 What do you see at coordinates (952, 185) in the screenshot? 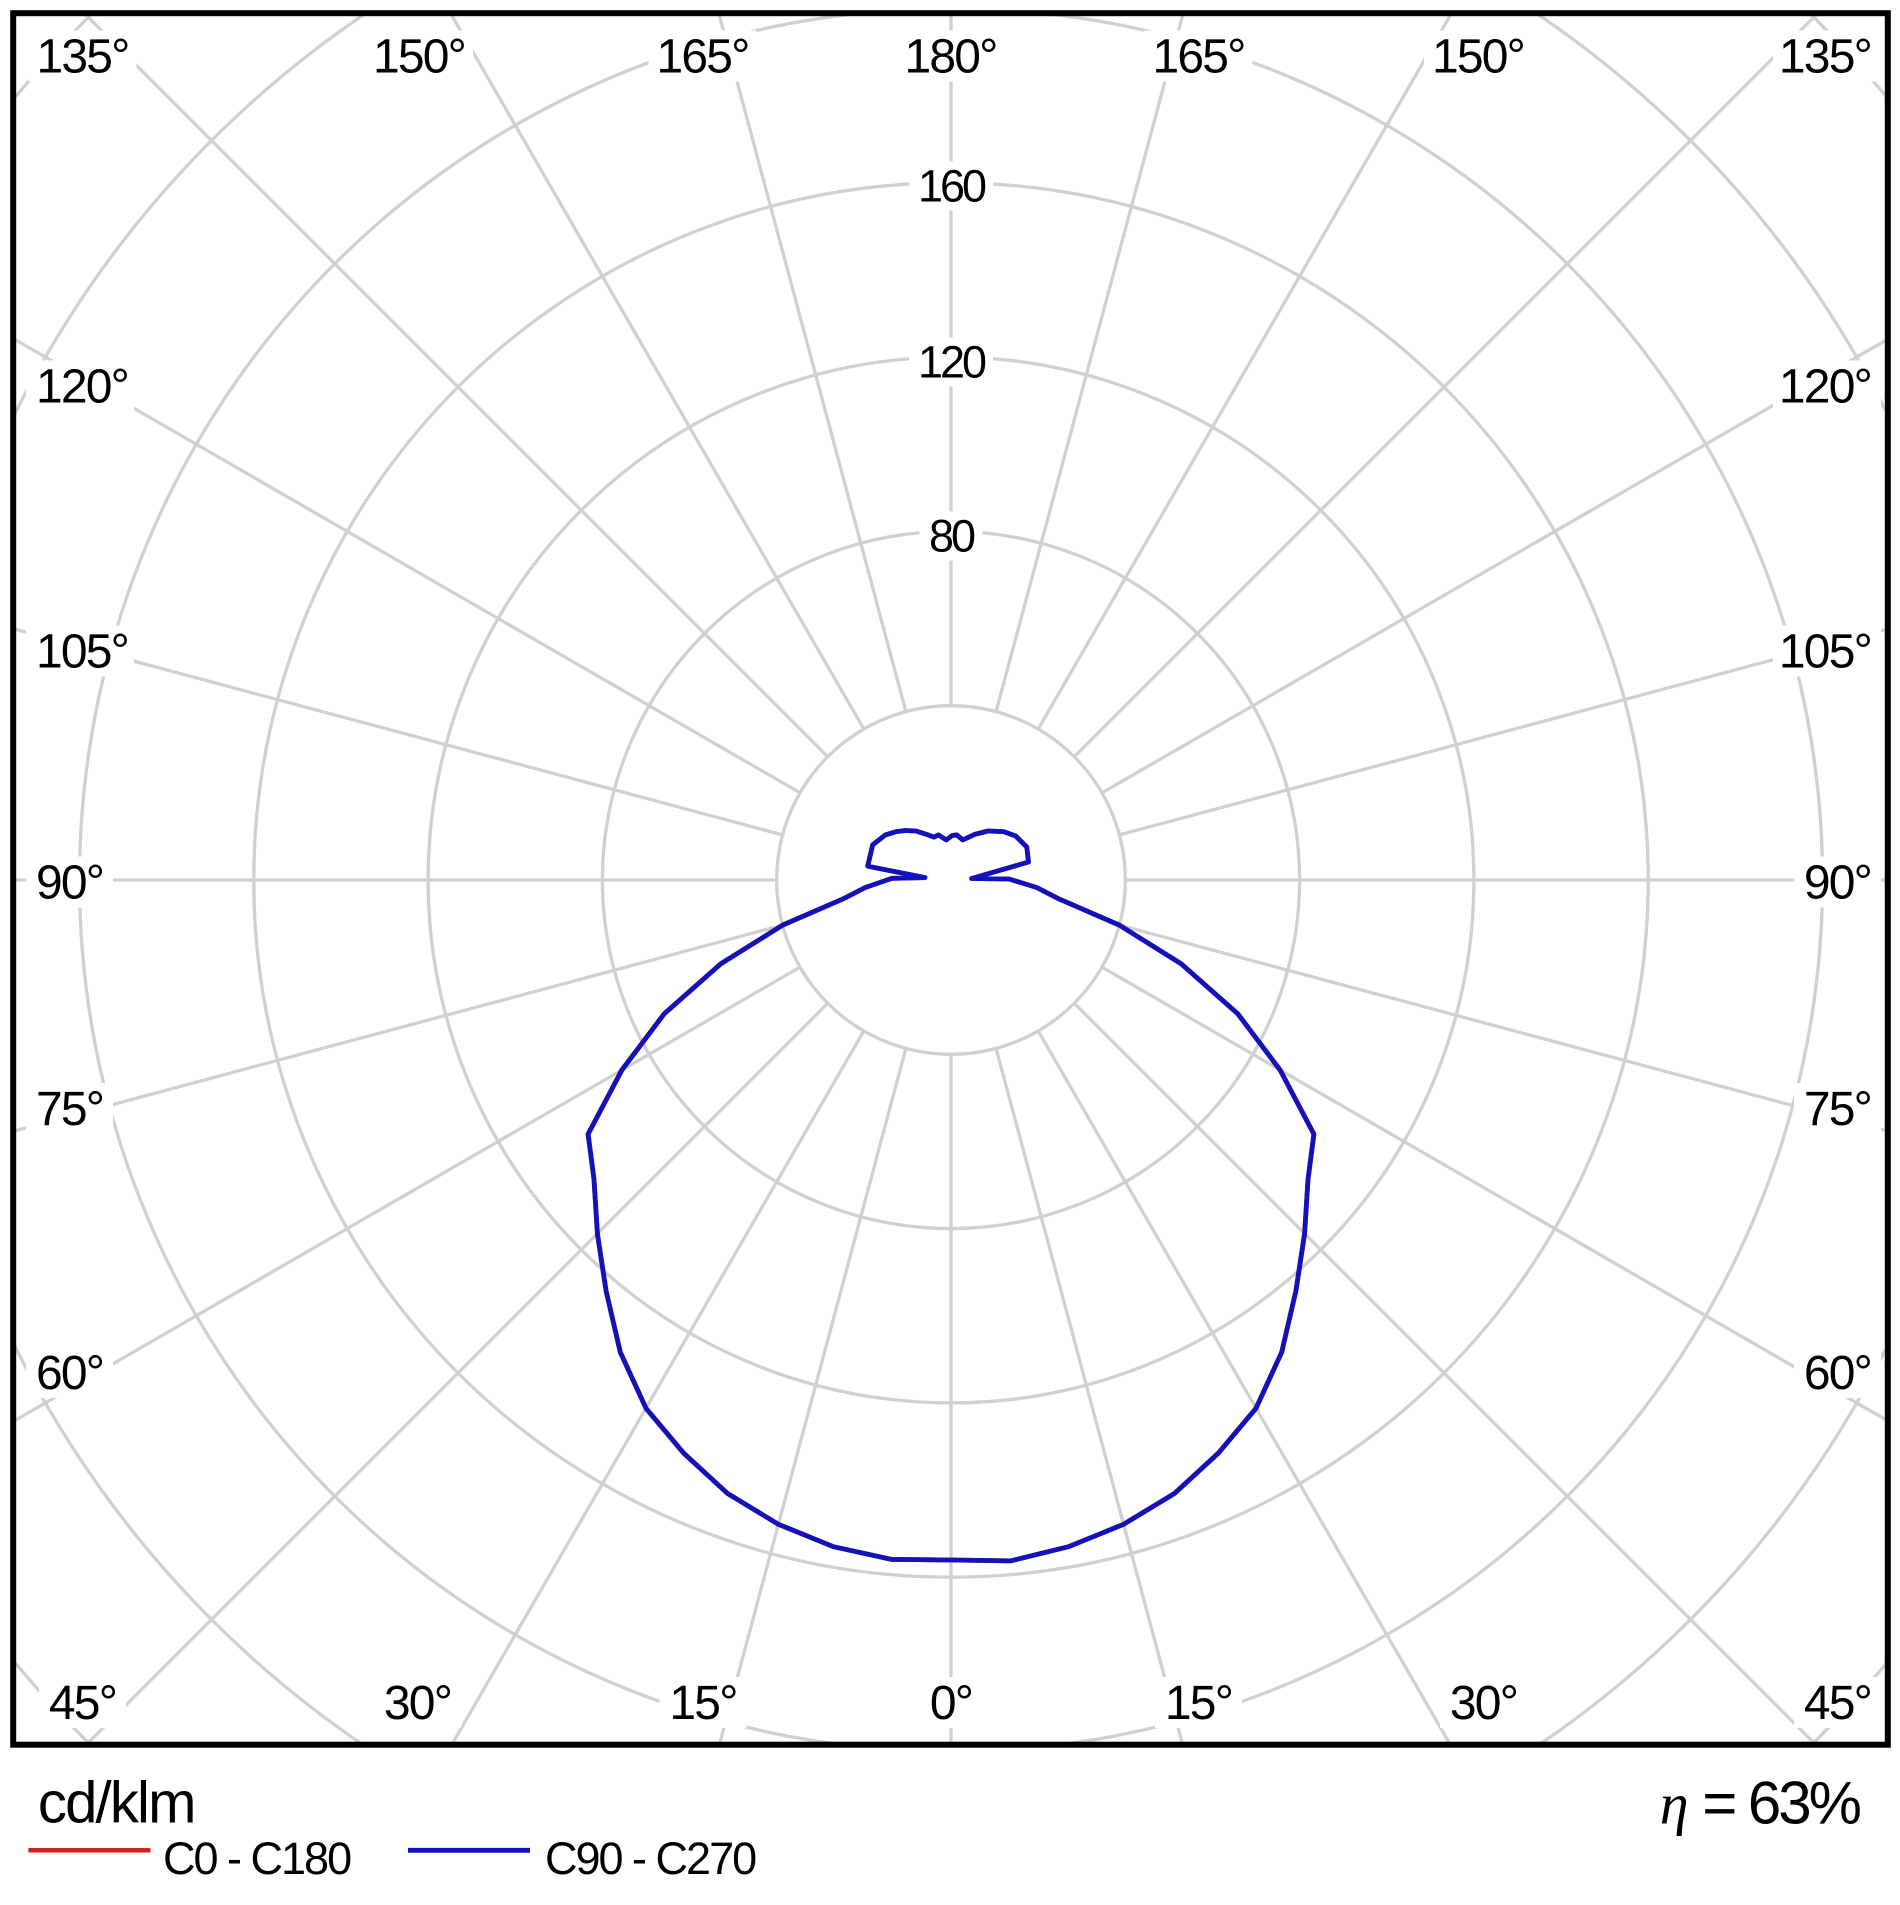
I see `svg-text: 160` at bounding box center [952, 185].